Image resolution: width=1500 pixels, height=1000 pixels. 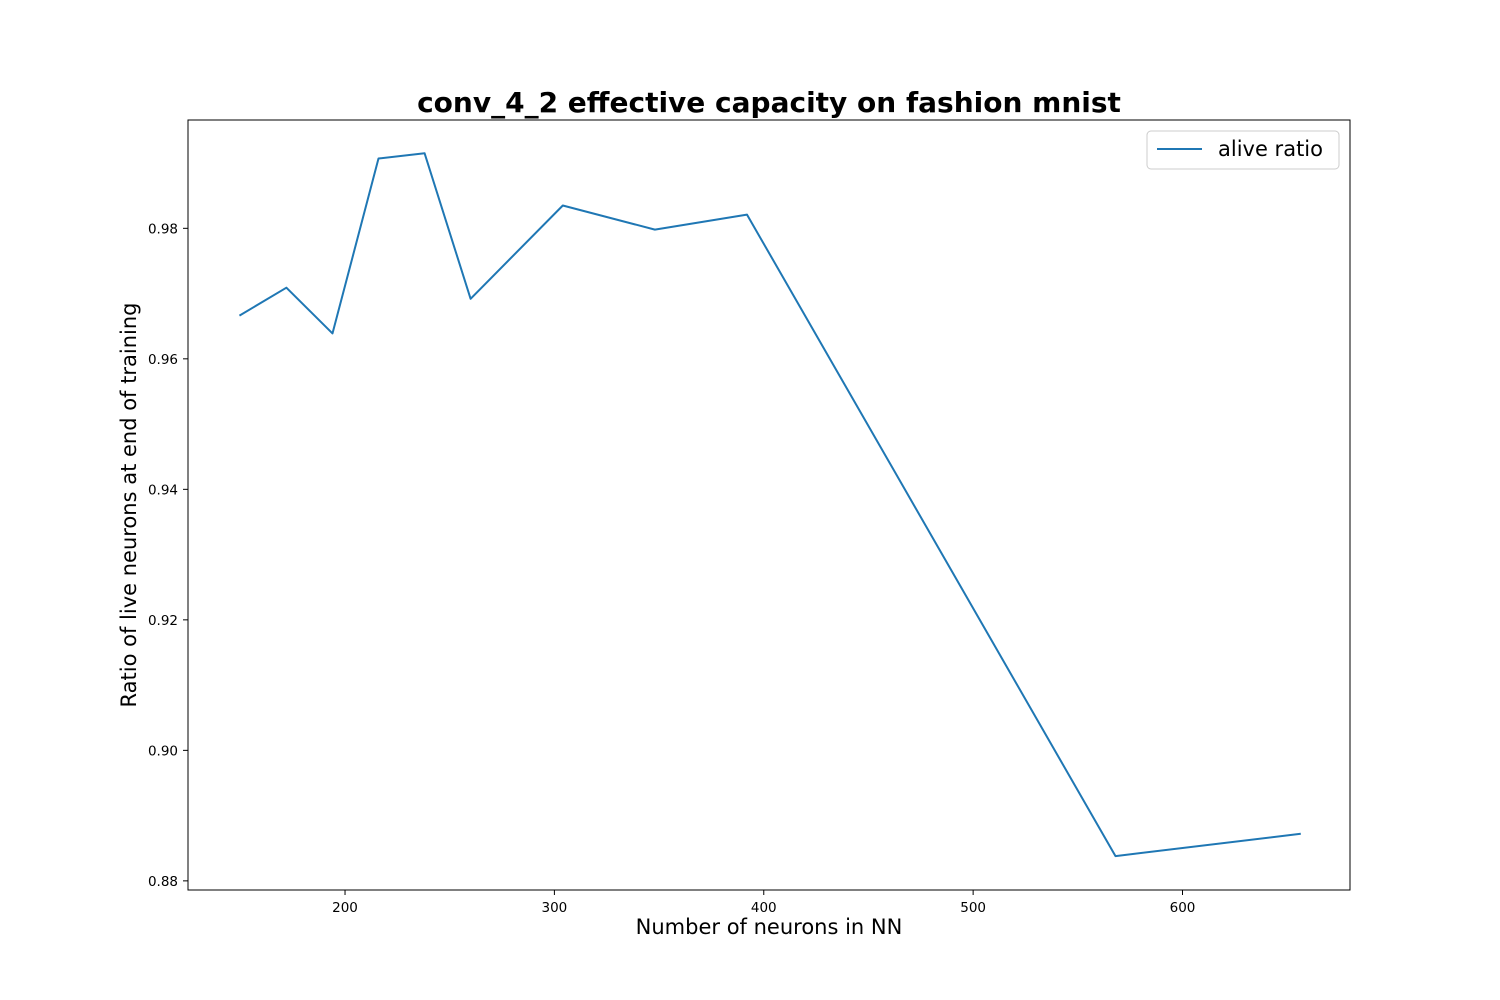 What do you see at coordinates (163, 751) in the screenshot?
I see `y-tick-label: 0.90` at bounding box center [163, 751].